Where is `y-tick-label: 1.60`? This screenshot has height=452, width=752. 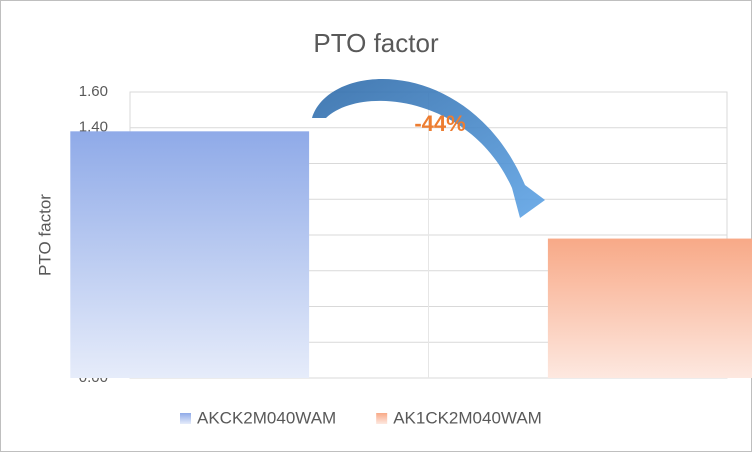 y-tick-label: 1.60 is located at coordinates (93, 91).